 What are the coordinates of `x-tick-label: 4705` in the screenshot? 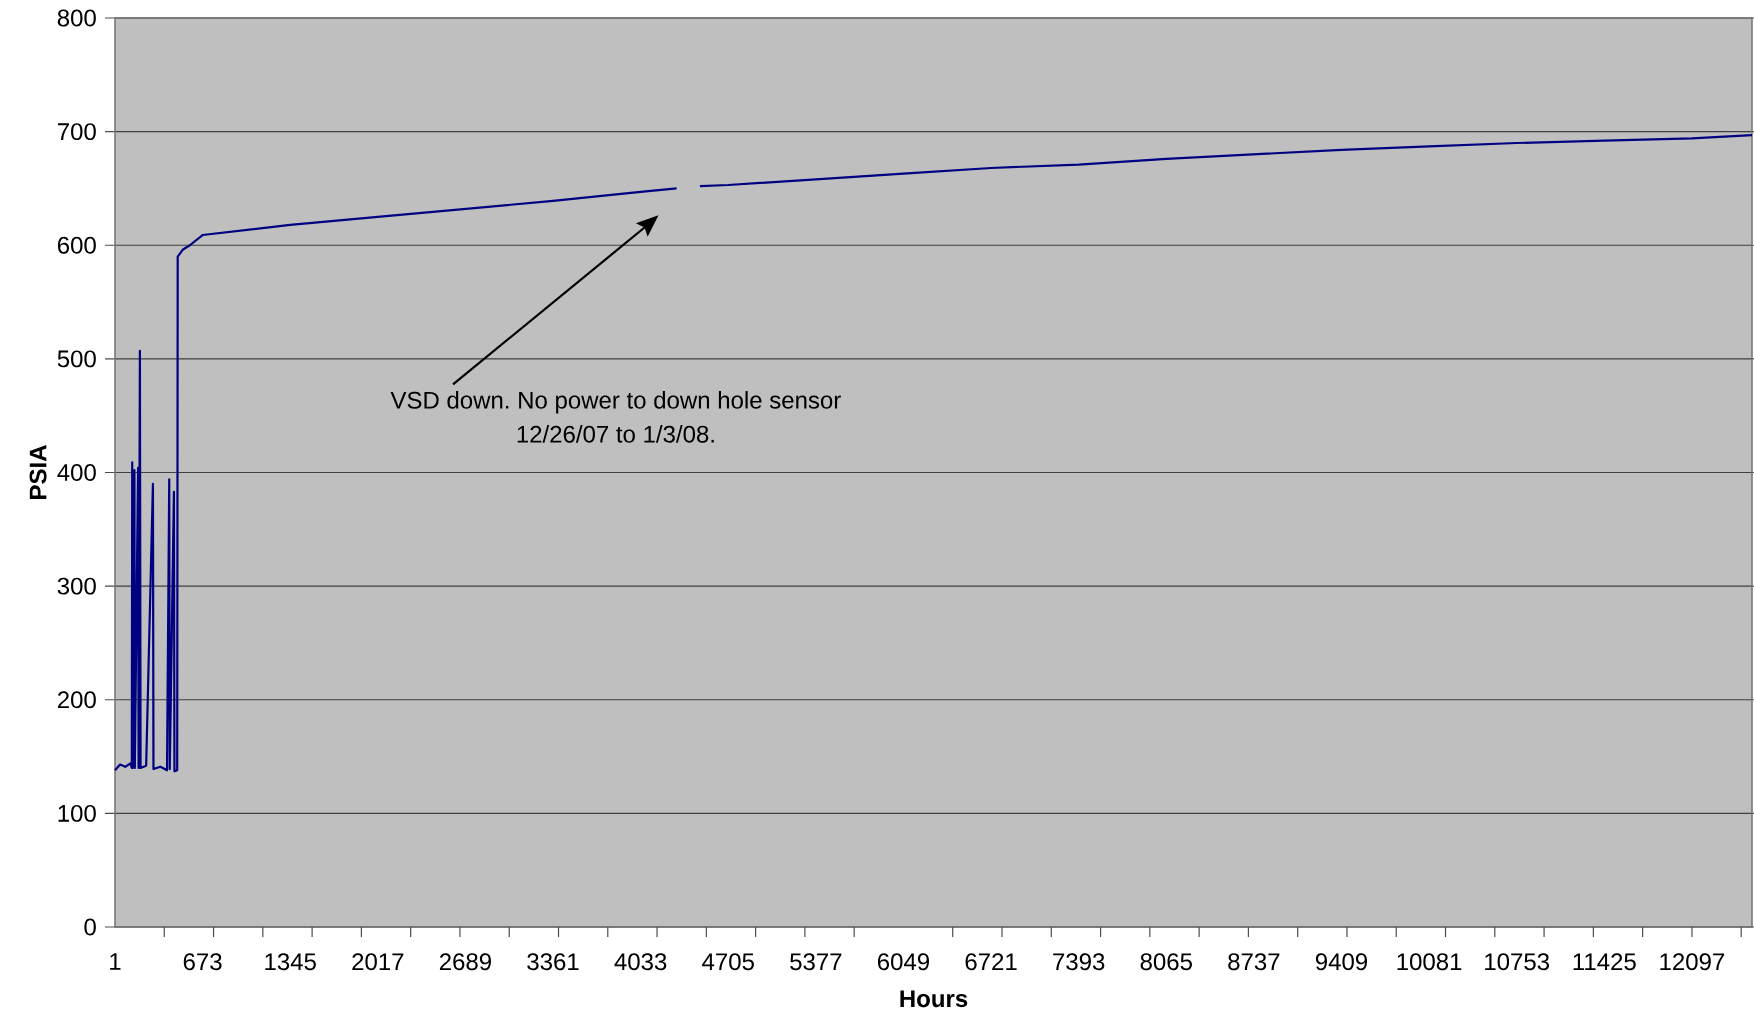 It's located at (728, 962).